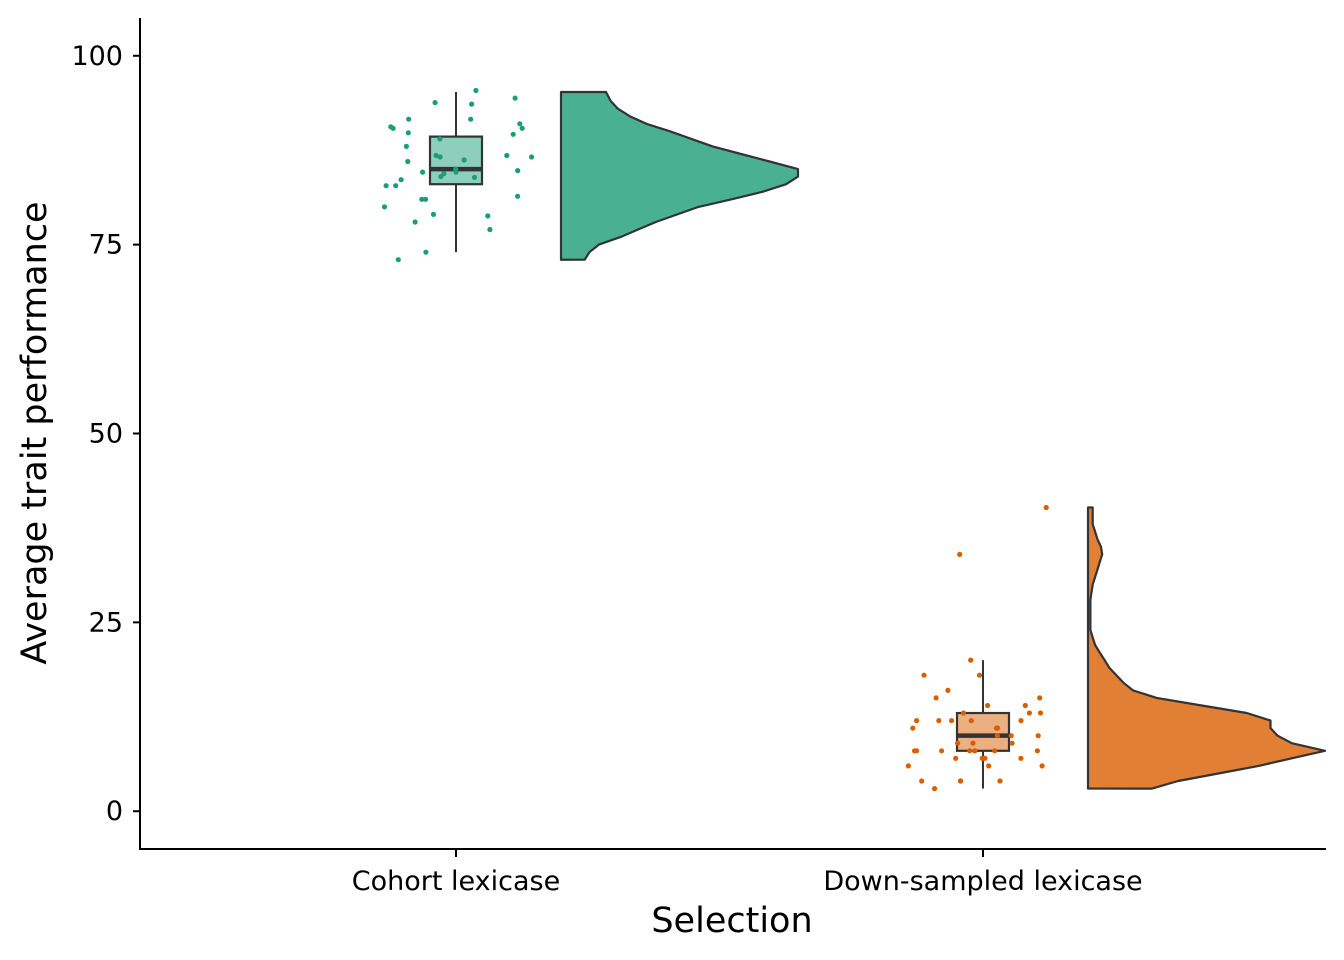 Image resolution: width=1344 pixels, height=960 pixels. I want to click on y-tick-label: 50, so click(106, 434).